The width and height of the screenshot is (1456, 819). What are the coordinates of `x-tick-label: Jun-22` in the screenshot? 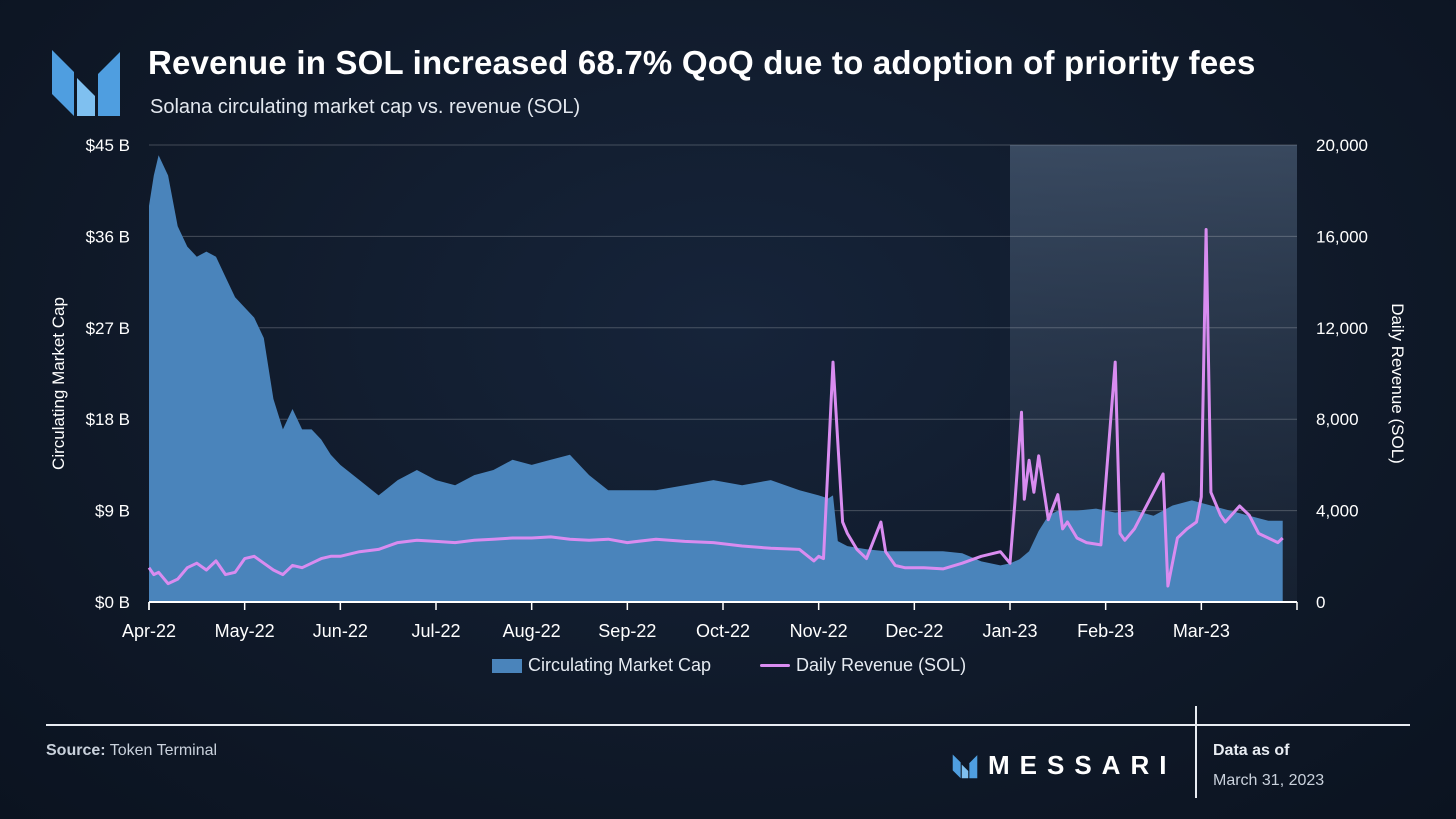 It's located at (340, 631).